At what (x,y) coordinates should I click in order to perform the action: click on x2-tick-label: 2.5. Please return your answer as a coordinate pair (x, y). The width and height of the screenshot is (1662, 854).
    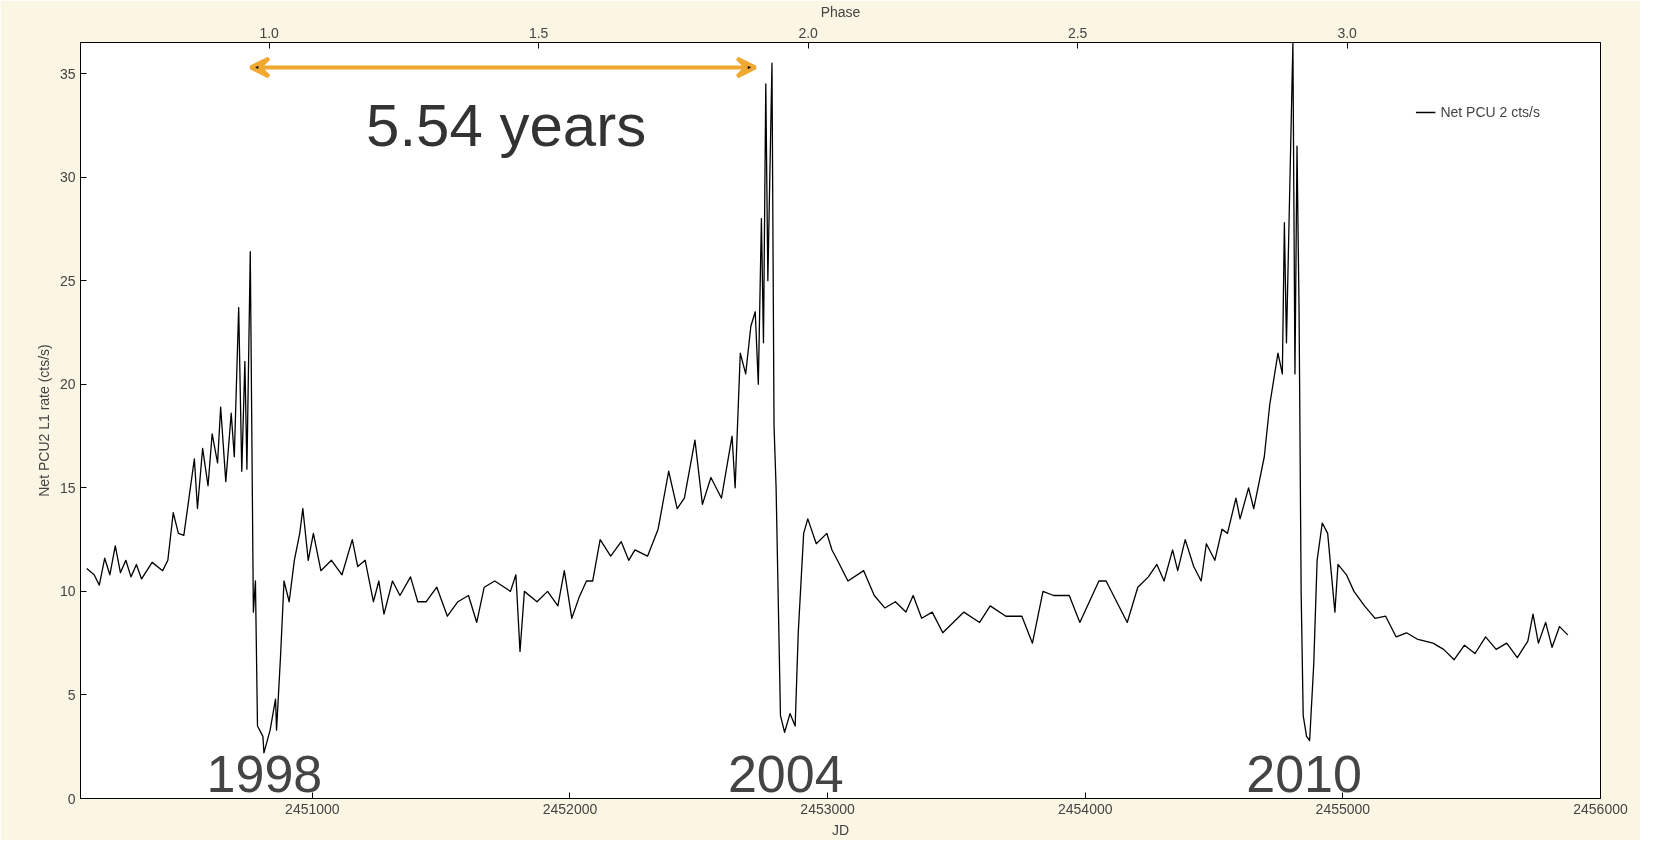
    Looking at the image, I should click on (1077, 32).